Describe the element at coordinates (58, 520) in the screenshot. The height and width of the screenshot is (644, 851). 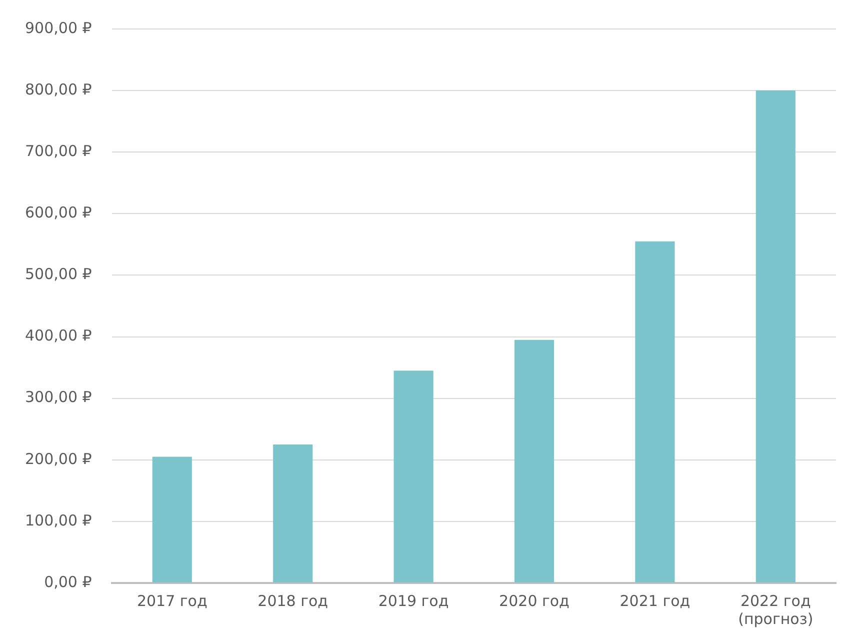
I see `y-tick-label: 100,00 ₽` at that location.